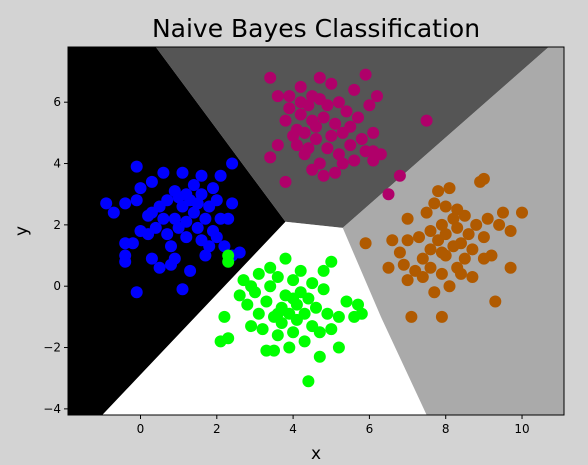 The width and height of the screenshot is (588, 465). I want to click on x-tick-label: 2, so click(217, 429).